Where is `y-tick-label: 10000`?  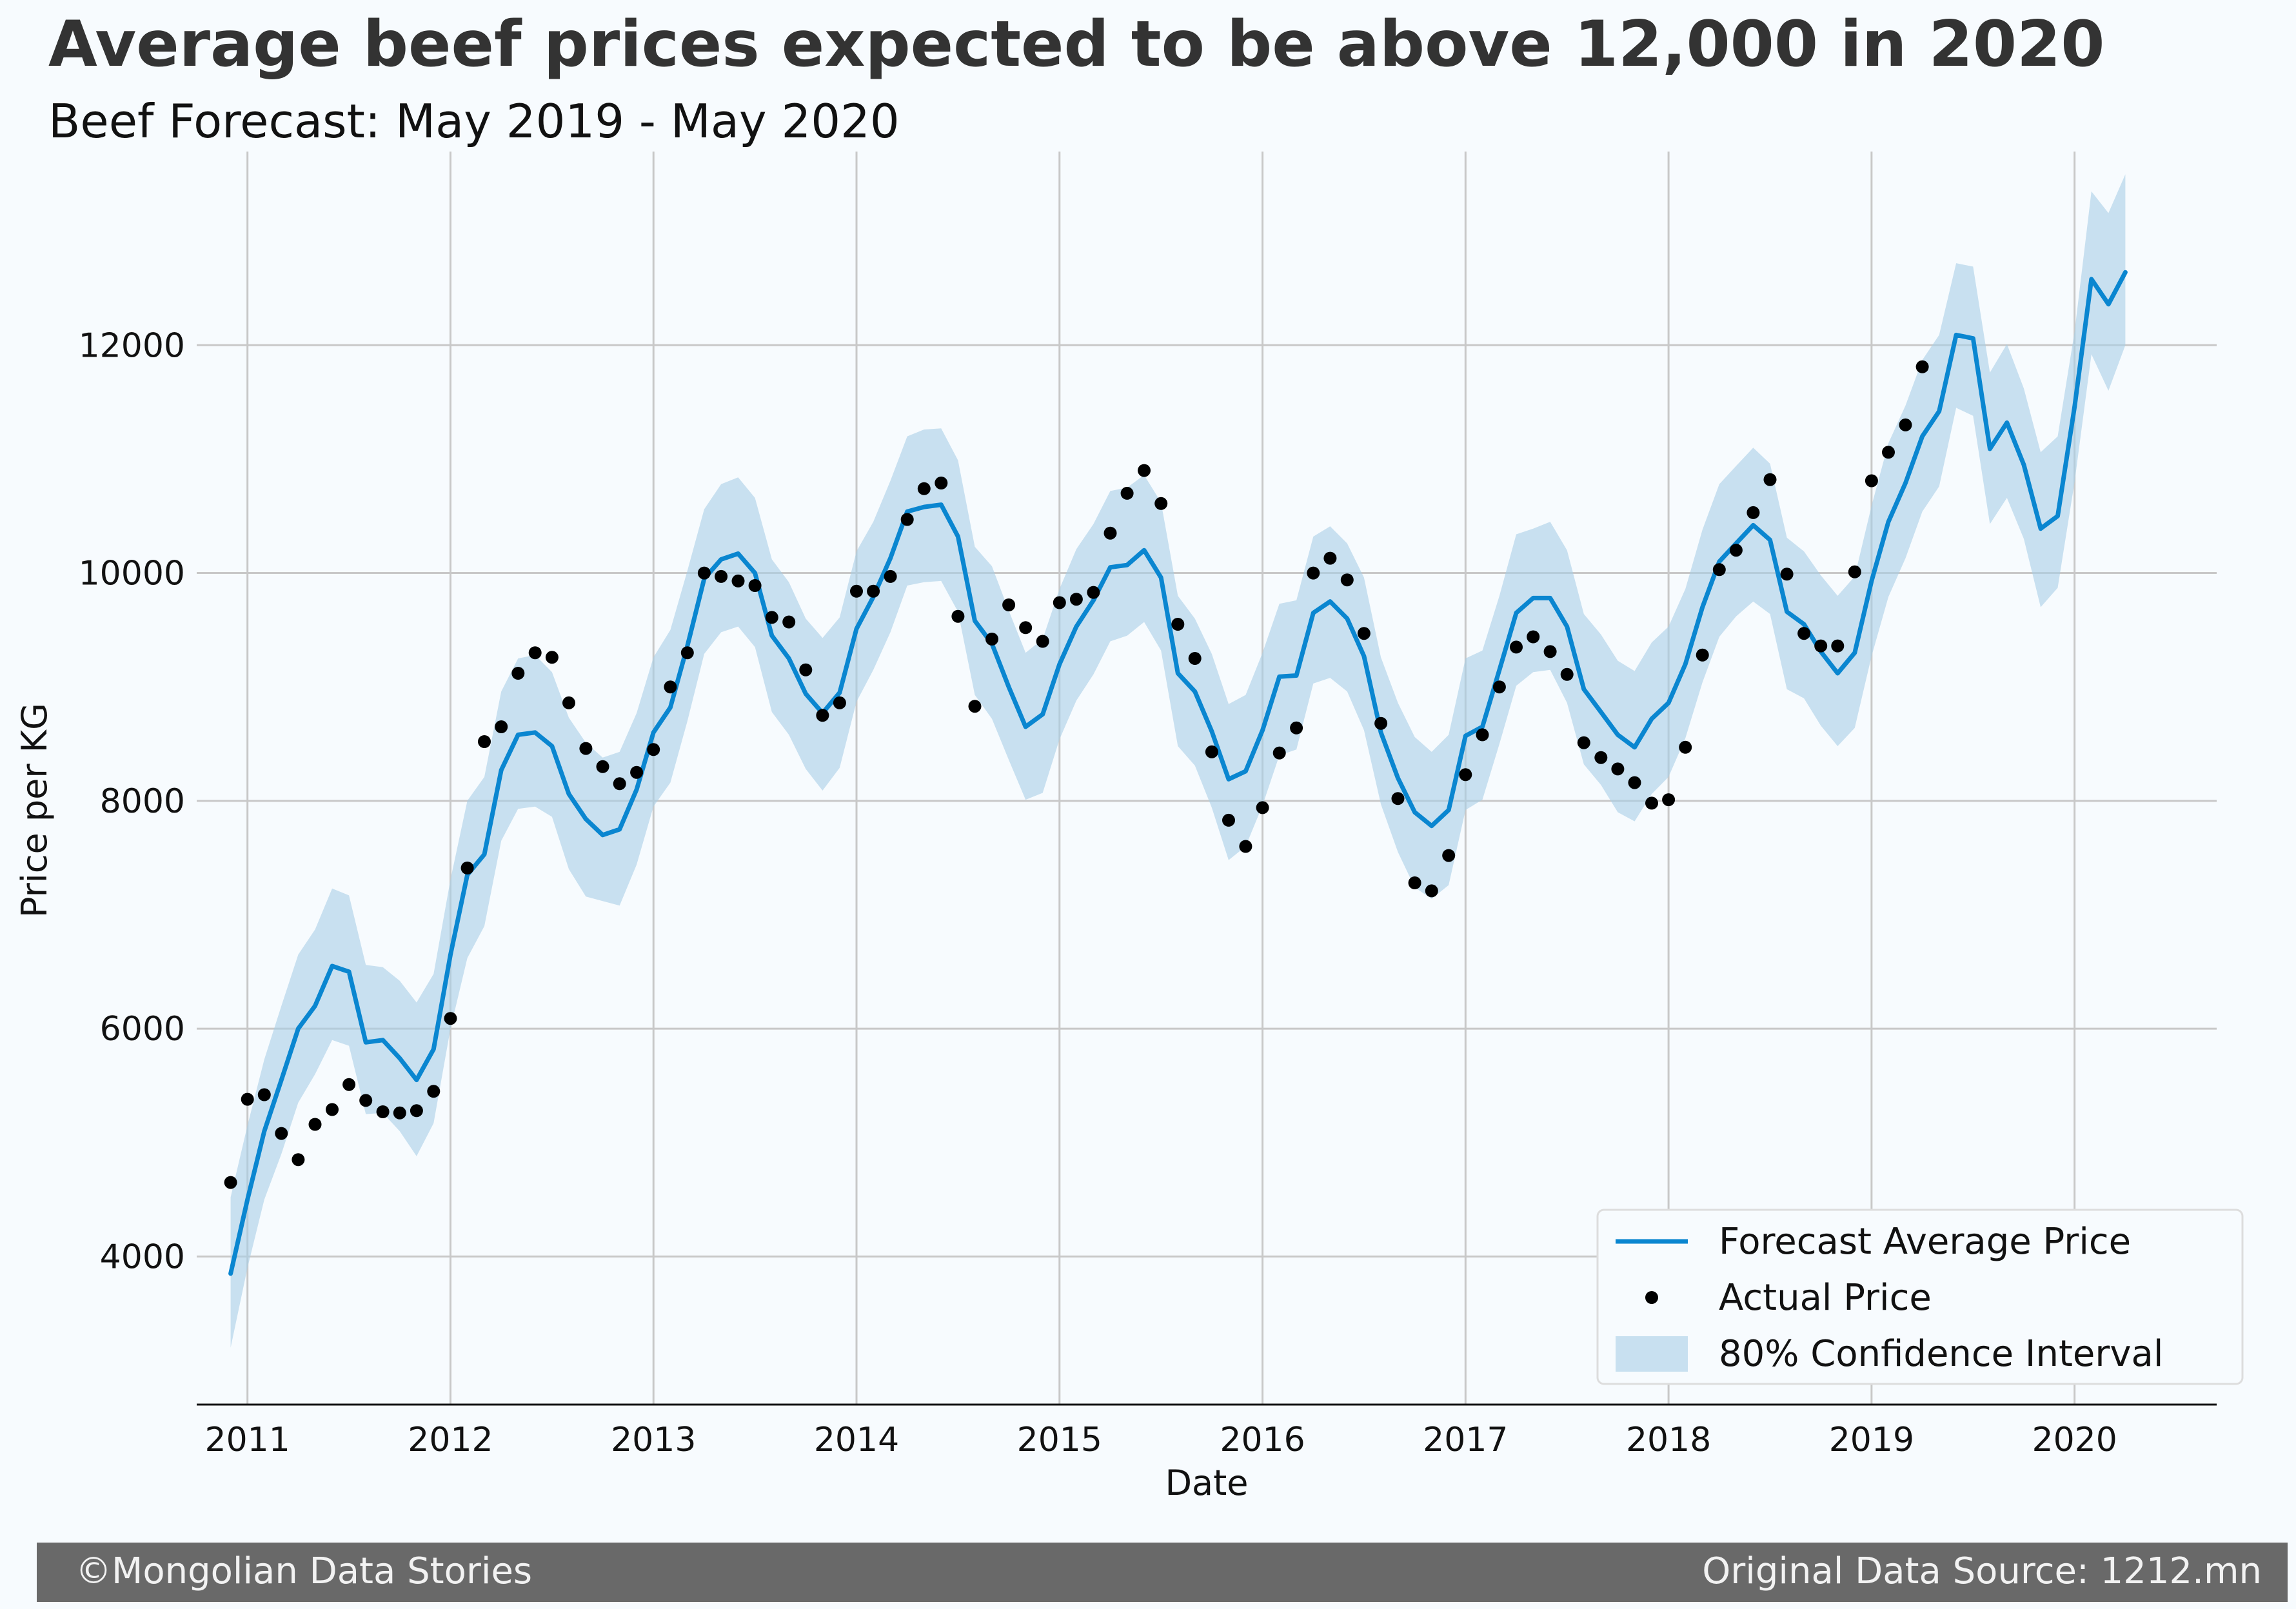 y-tick-label: 10000 is located at coordinates (132, 574).